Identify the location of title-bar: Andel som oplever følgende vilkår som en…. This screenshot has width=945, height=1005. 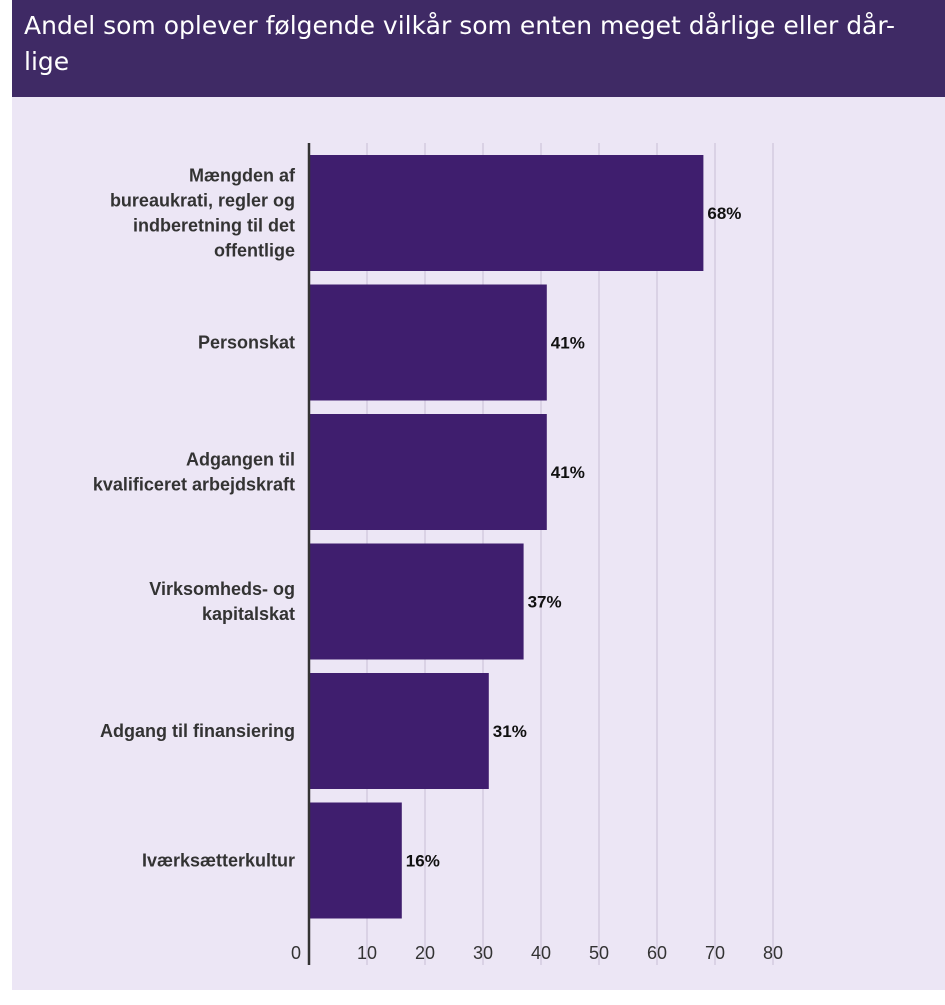
(478, 48).